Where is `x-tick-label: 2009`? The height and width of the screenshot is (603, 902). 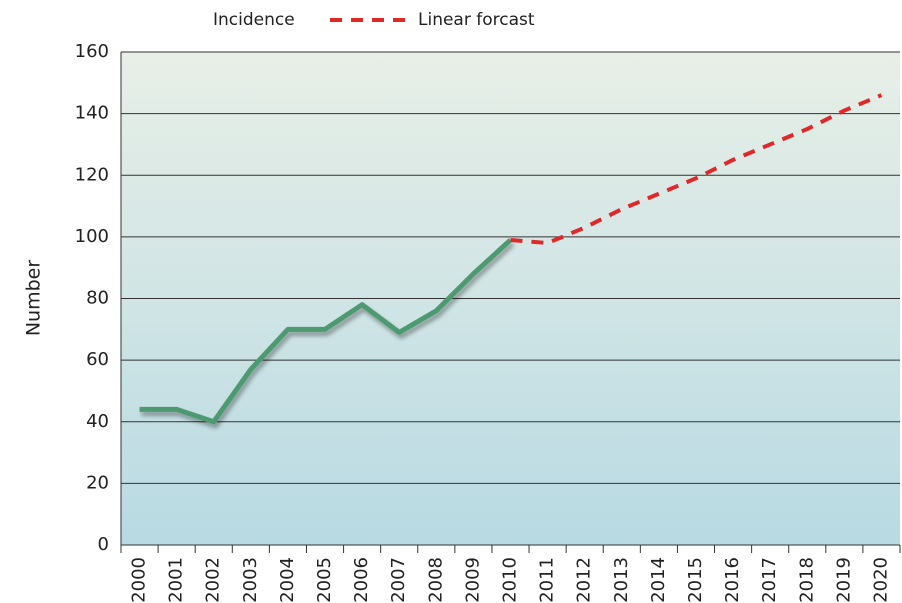 x-tick-label: 2009 is located at coordinates (472, 580).